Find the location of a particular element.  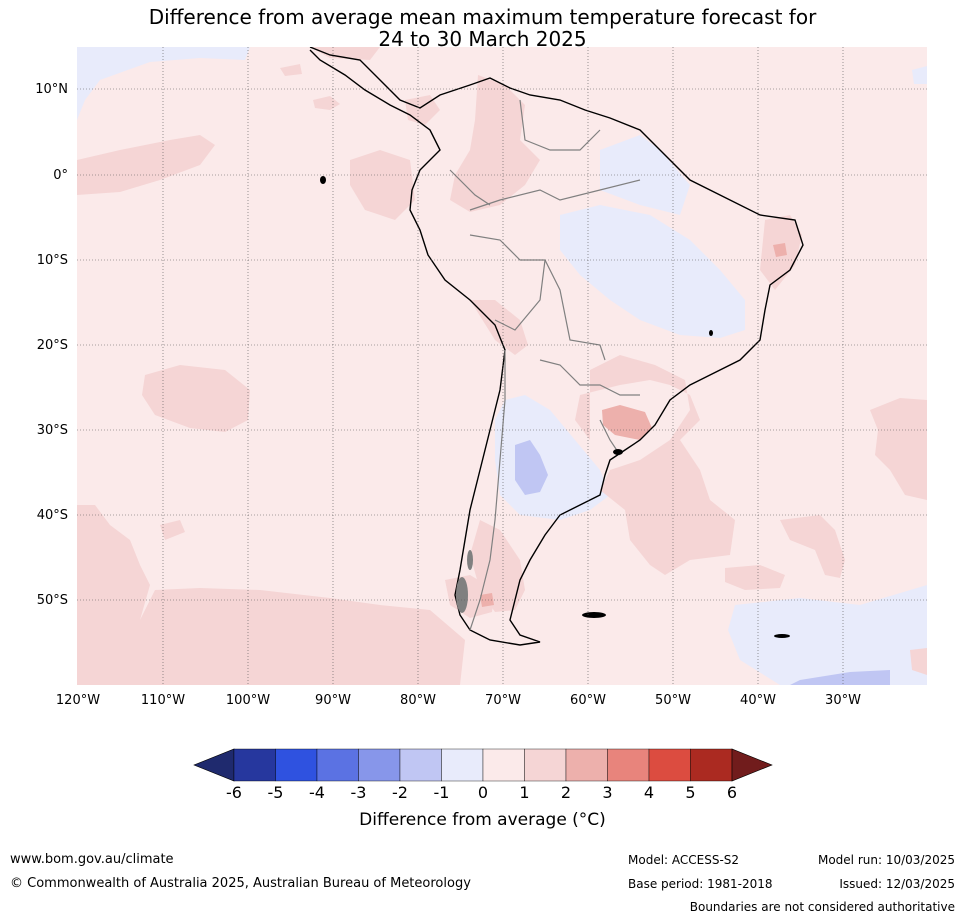

chile-archipelago is located at coordinates (464, 581).